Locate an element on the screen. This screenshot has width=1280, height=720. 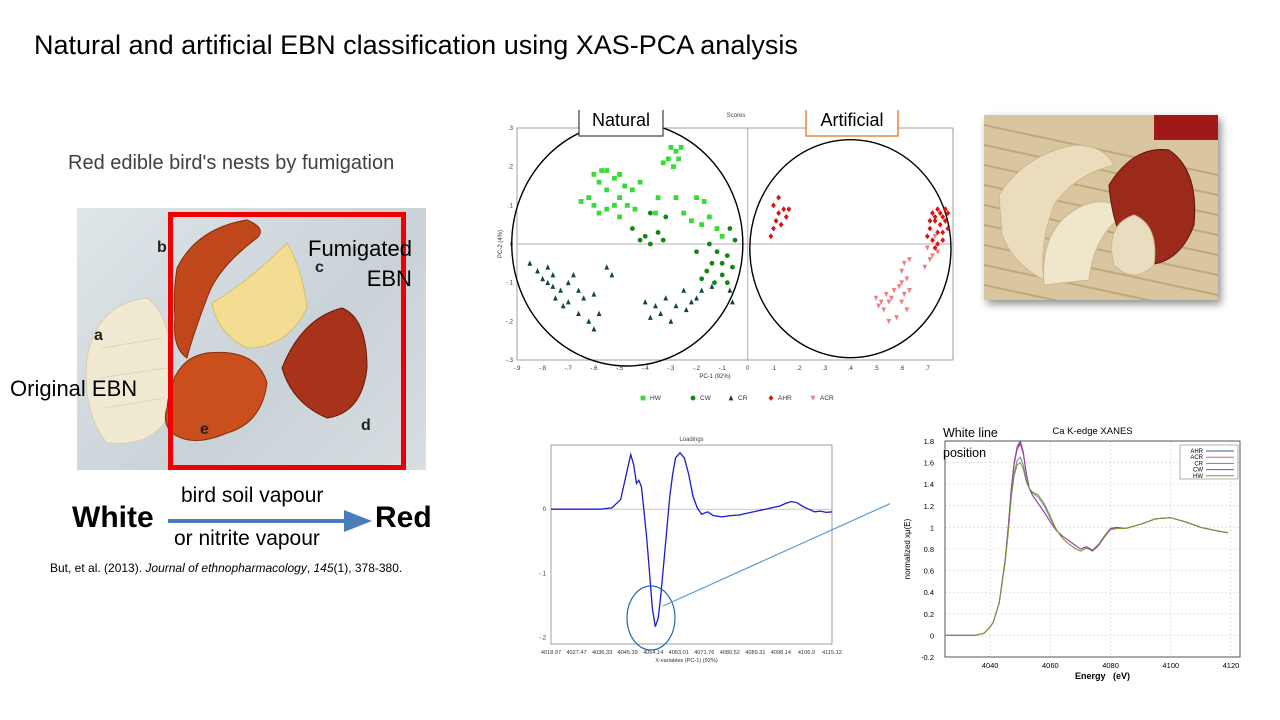
citation-authors: But, et al. (2013). is located at coordinates (98, 568).